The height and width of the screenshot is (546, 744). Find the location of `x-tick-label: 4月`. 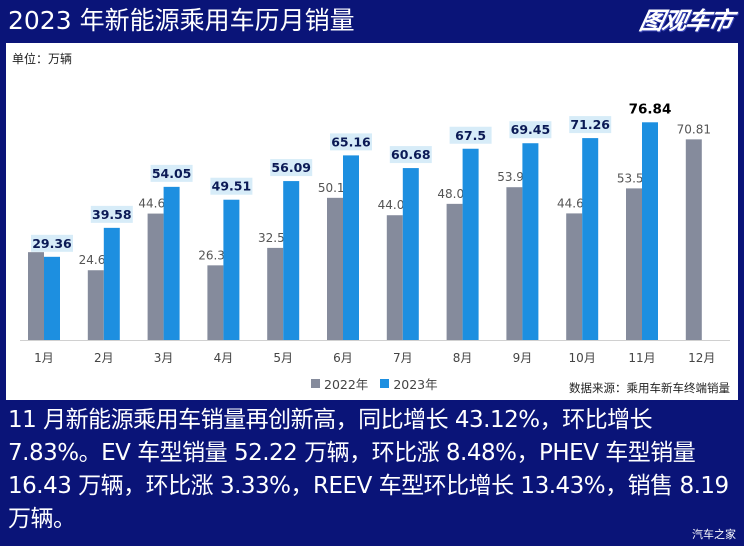

x-tick-label: 4月 is located at coordinates (224, 358).